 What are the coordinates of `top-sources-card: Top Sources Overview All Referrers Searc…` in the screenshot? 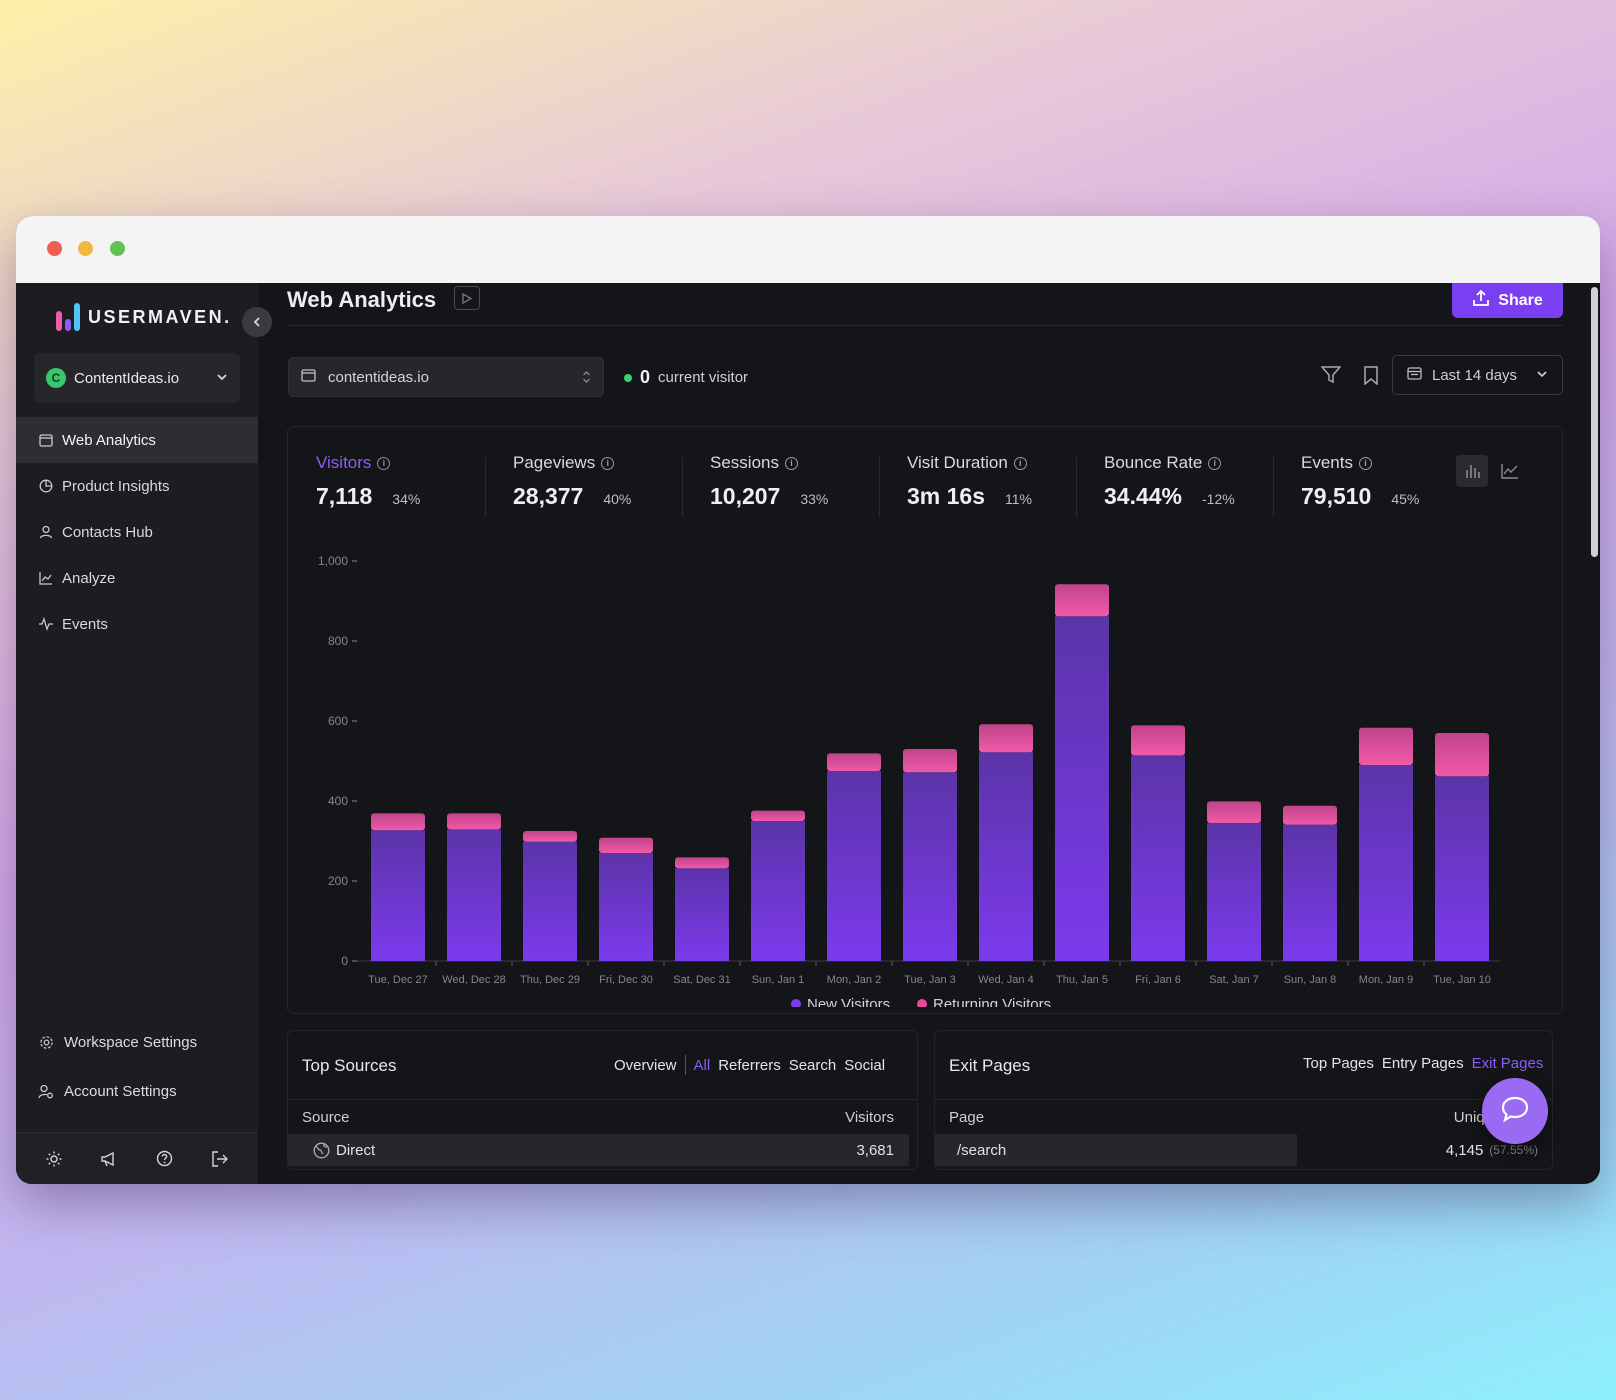 It's located at (602, 1100).